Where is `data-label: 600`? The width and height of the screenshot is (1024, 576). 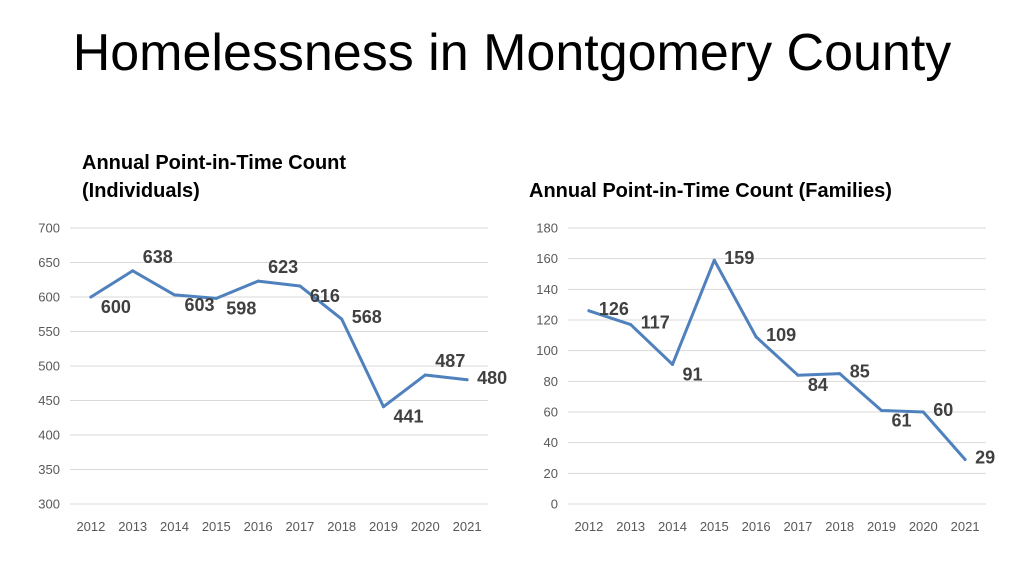
data-label: 600 is located at coordinates (116, 307).